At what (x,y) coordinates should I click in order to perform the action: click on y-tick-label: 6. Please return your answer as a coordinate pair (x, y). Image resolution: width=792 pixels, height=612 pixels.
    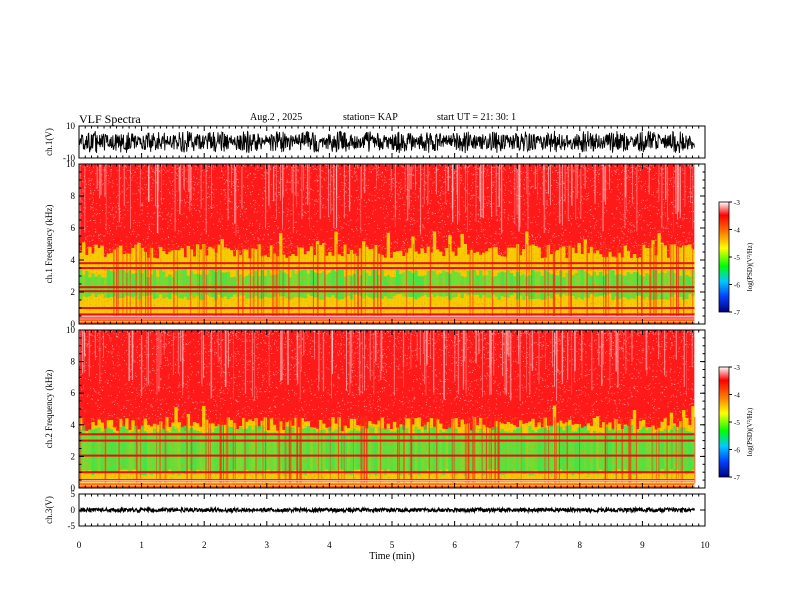
    Looking at the image, I should click on (73, 228).